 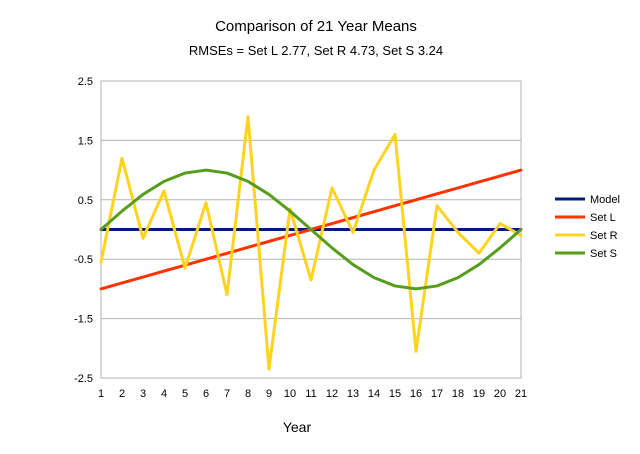 What do you see at coordinates (83, 230) in the screenshot?
I see `y-axis: -2.5 -1.5 -0.5 0.5 1.5 2.5` at bounding box center [83, 230].